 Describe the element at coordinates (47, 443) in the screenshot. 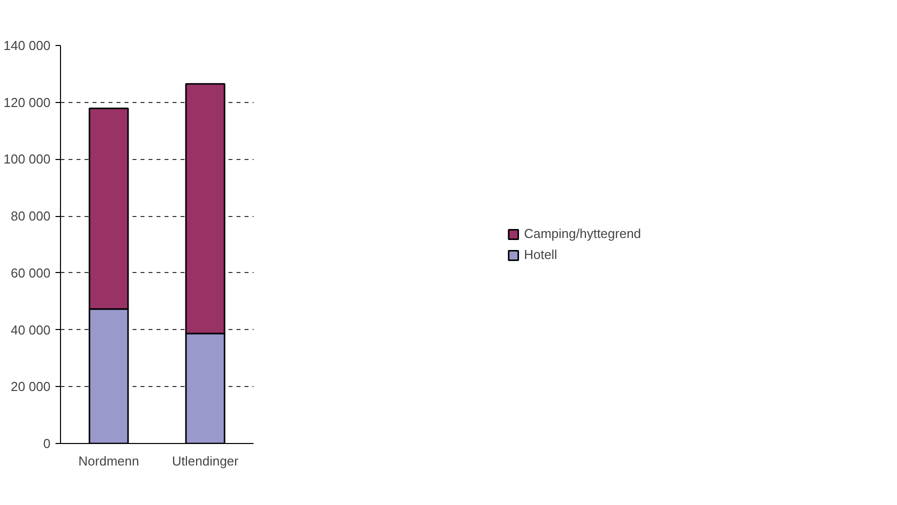

I see `y-tick-label: 0` at that location.